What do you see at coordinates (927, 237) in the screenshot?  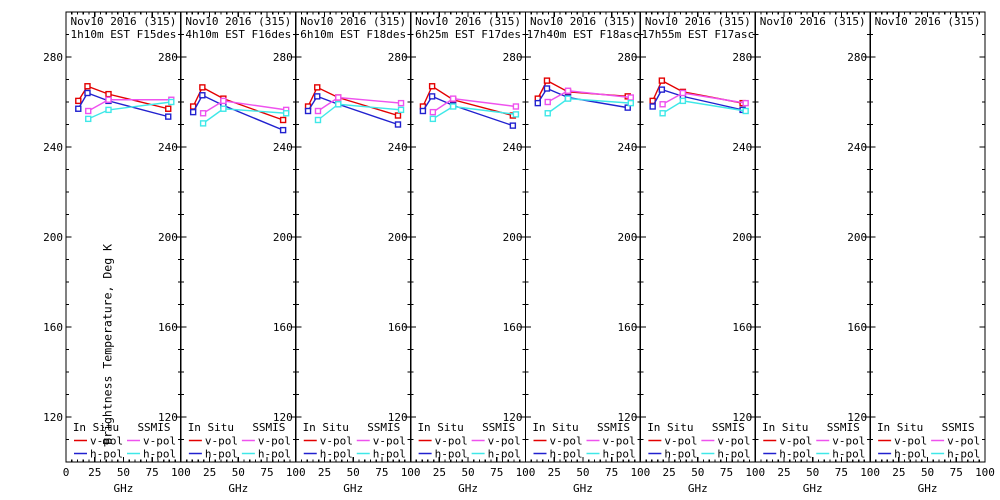 I see `panel-frame` at bounding box center [927, 237].